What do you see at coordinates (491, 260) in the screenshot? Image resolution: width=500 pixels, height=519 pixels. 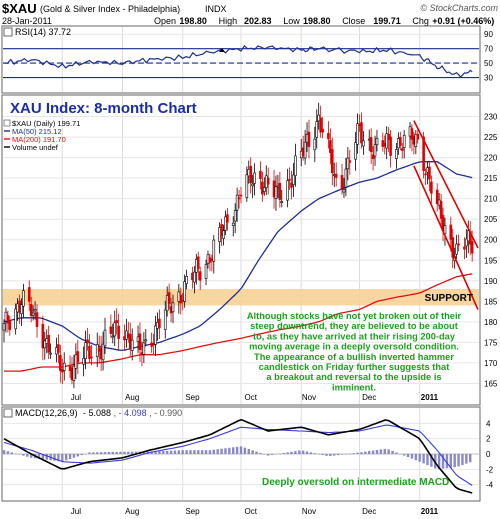 I see `price-tick-195: 195` at bounding box center [491, 260].